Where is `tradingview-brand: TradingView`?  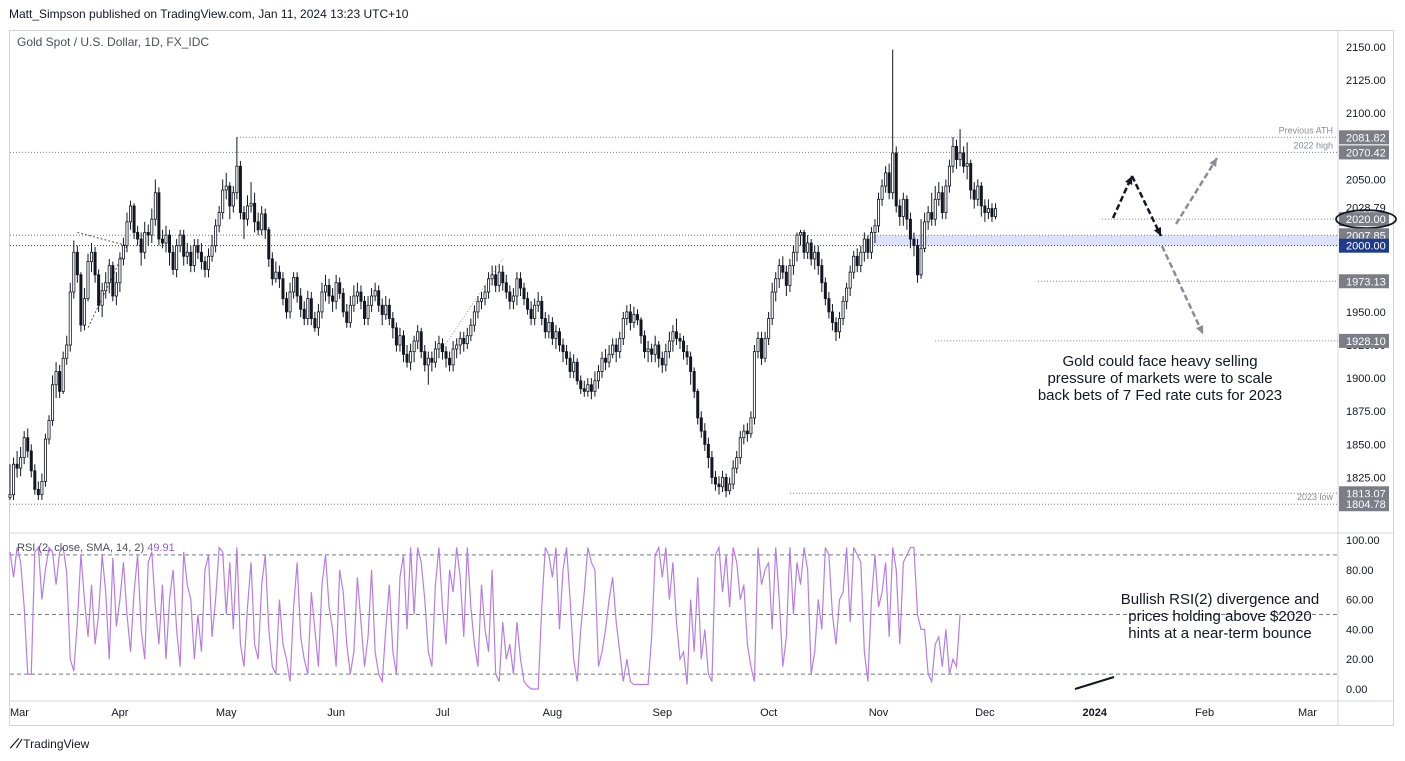 tradingview-brand: TradingView is located at coordinates (56, 744).